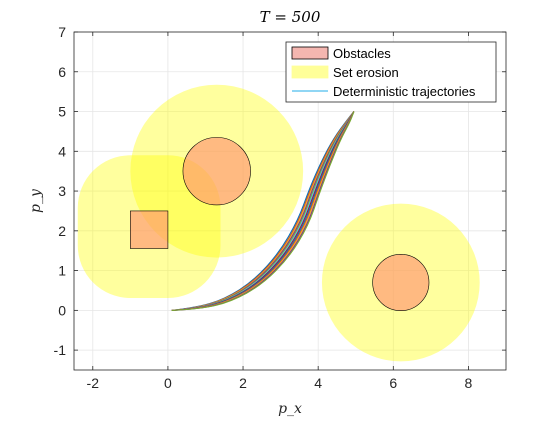  I want to click on y-tick-label: 3, so click(62, 191).